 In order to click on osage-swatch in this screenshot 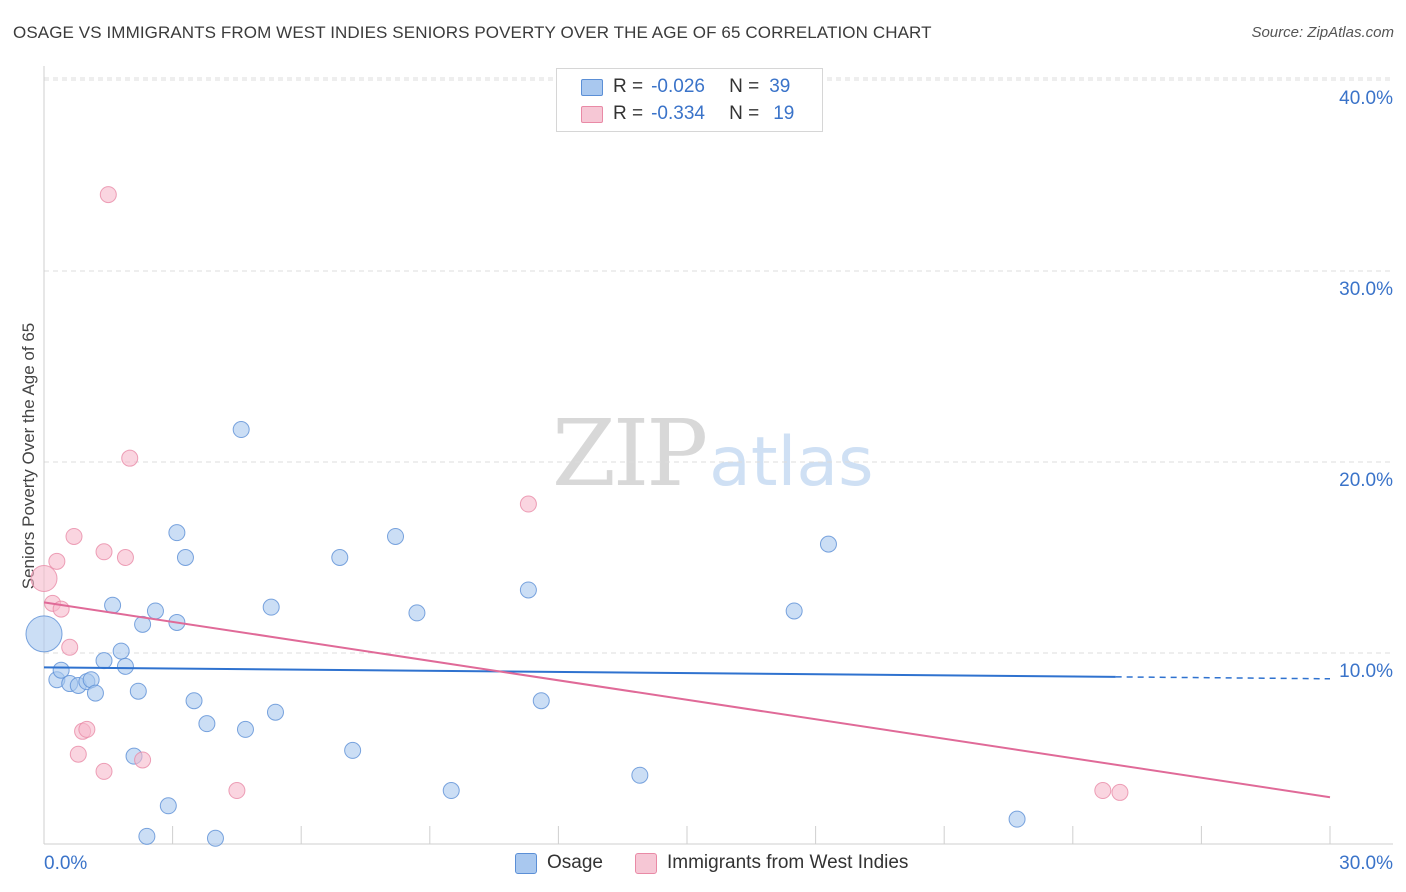, I will do `click(592, 87)`.